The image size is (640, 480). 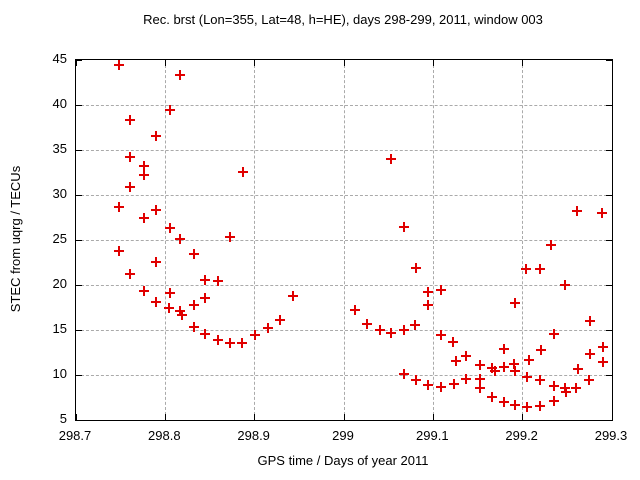 What do you see at coordinates (59, 283) in the screenshot?
I see `y-tick-label: 20` at bounding box center [59, 283].